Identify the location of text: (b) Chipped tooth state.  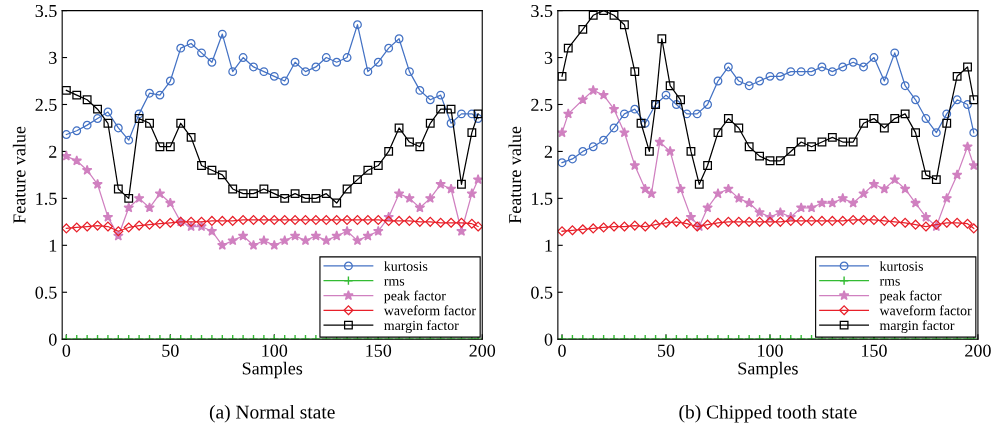
(768, 413).